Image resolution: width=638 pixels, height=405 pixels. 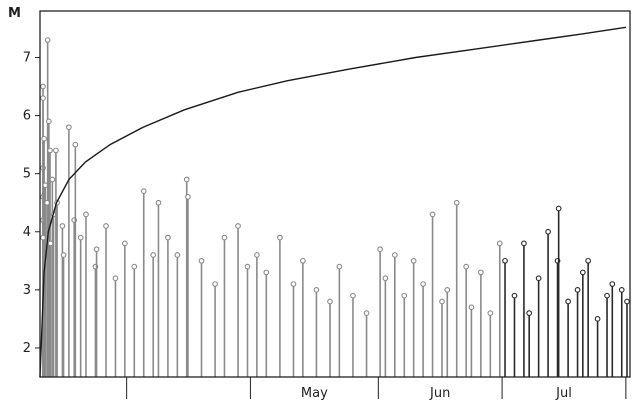 What do you see at coordinates (27, 174) in the screenshot?
I see `y-tick-label: 5` at bounding box center [27, 174].